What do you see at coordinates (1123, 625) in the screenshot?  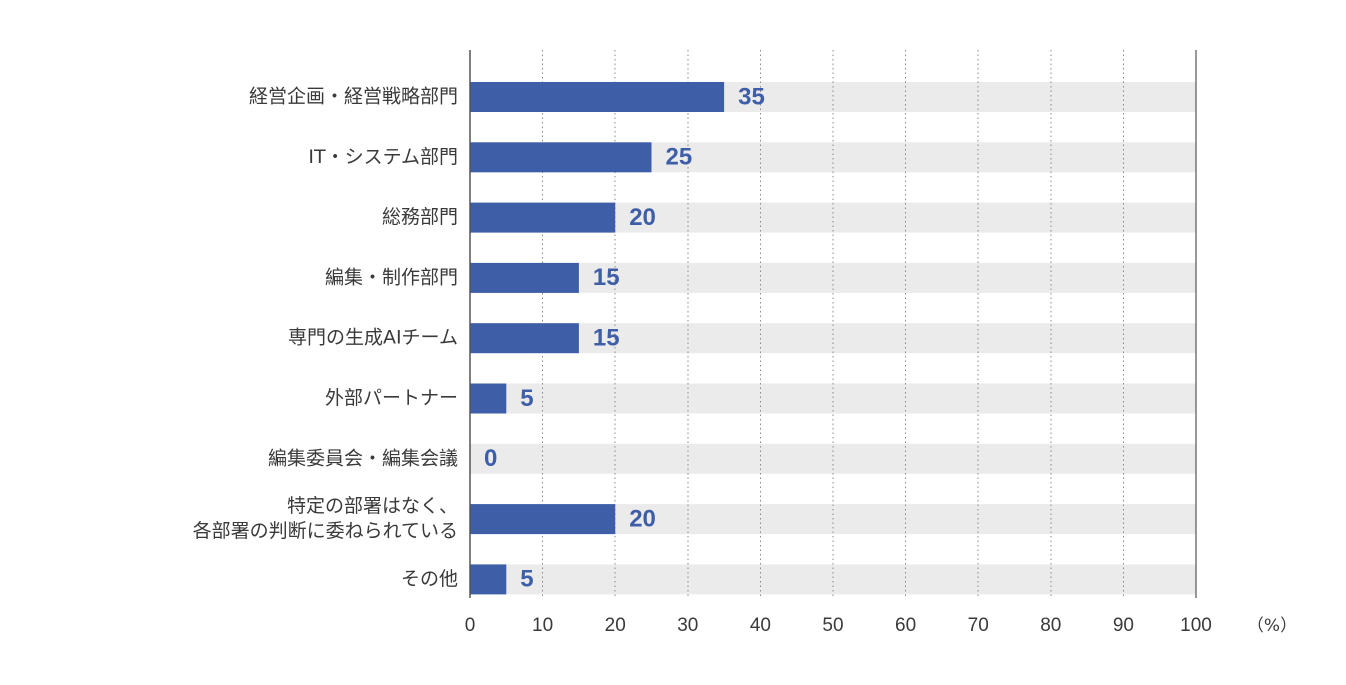 I see `x-tick-label: 90` at bounding box center [1123, 625].